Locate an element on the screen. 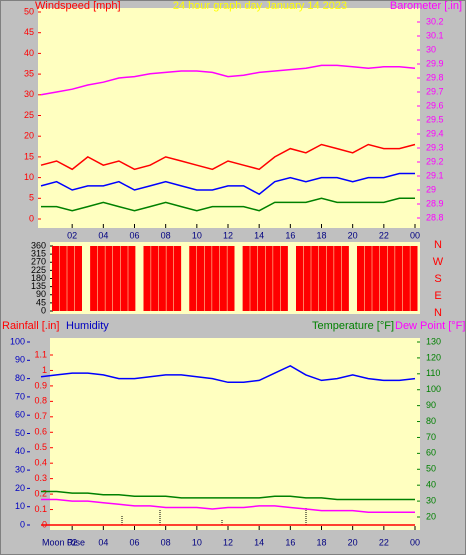 Image resolution: width=466 pixels, height=555 pixels. compass-label: E is located at coordinates (437, 296).